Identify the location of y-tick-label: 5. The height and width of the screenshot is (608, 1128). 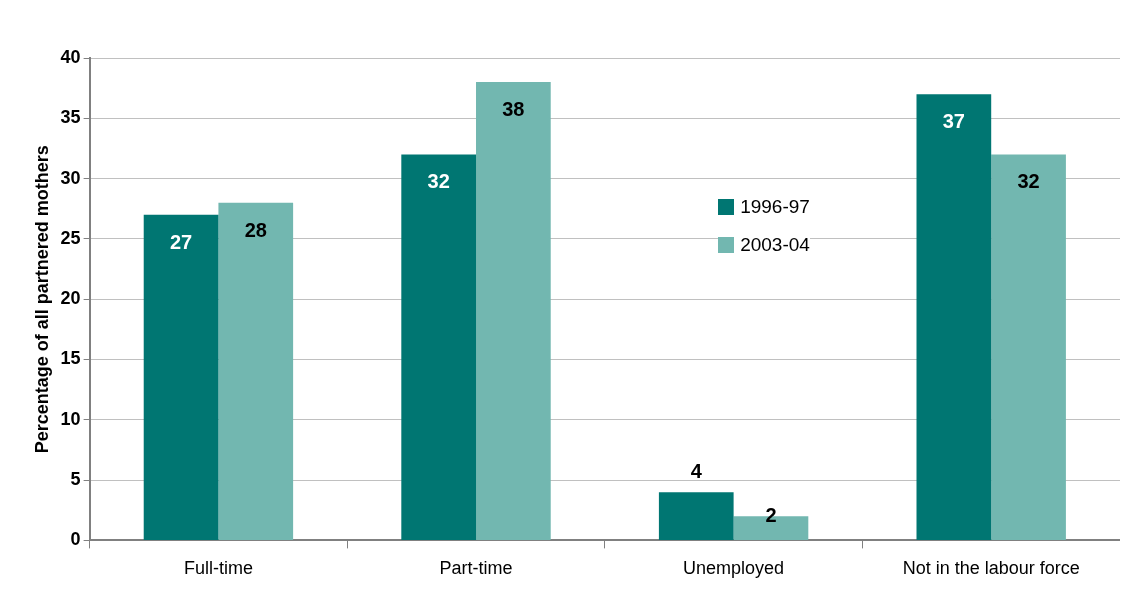
(75, 479).